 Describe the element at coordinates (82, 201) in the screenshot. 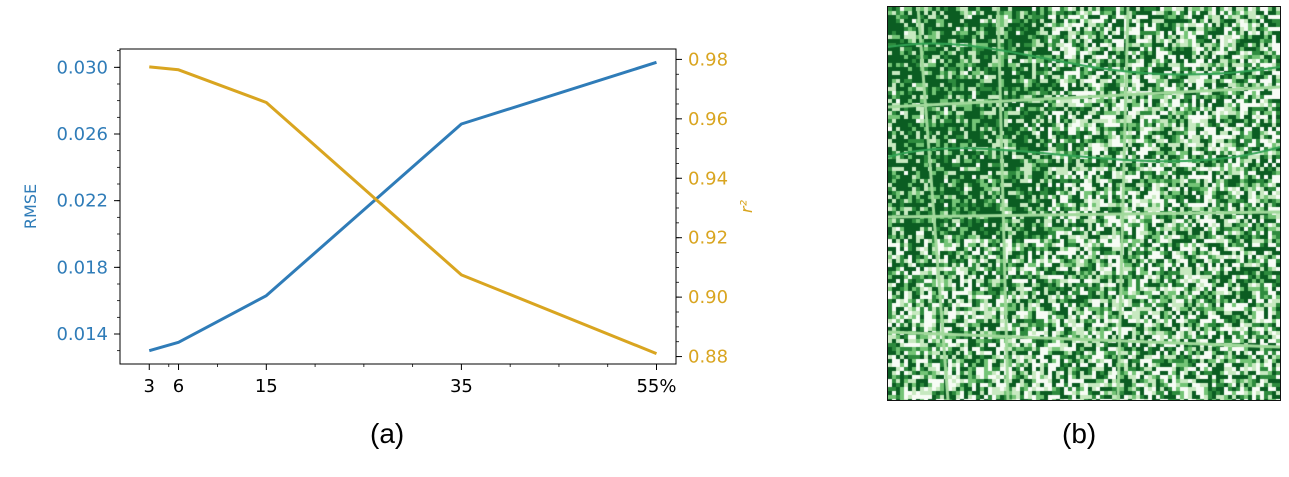

I see `y-left-tick-label: 0.022` at that location.